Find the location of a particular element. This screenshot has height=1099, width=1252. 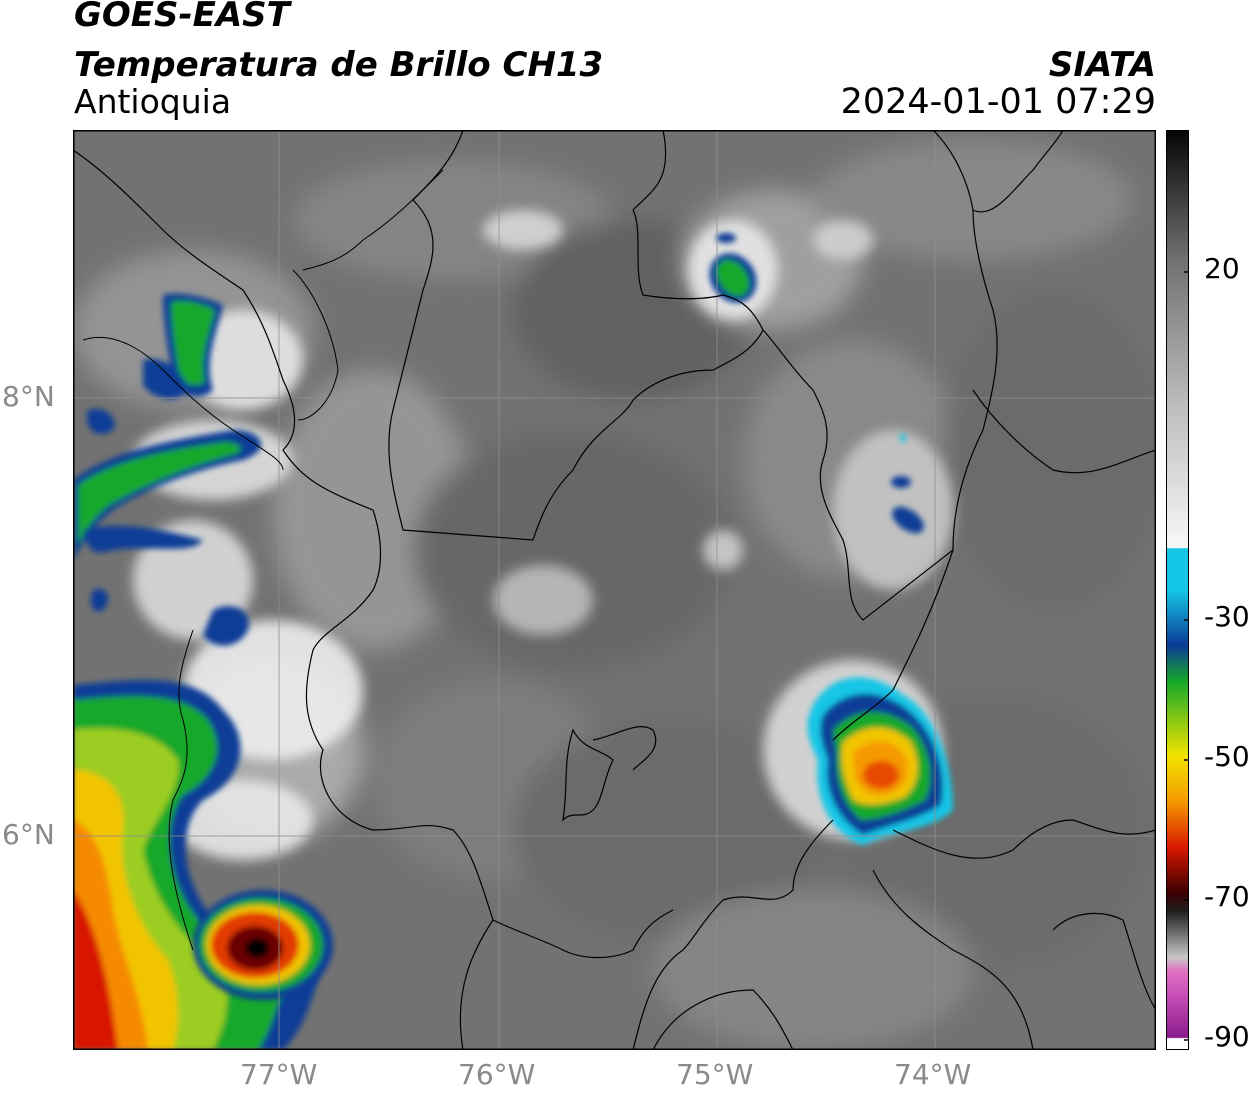

convective-cell-north is located at coordinates (733, 268).